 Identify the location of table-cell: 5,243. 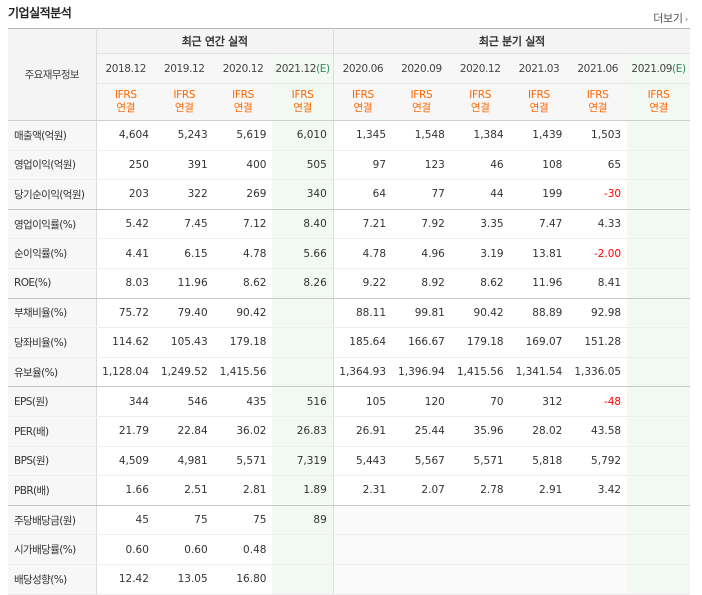
(184, 135).